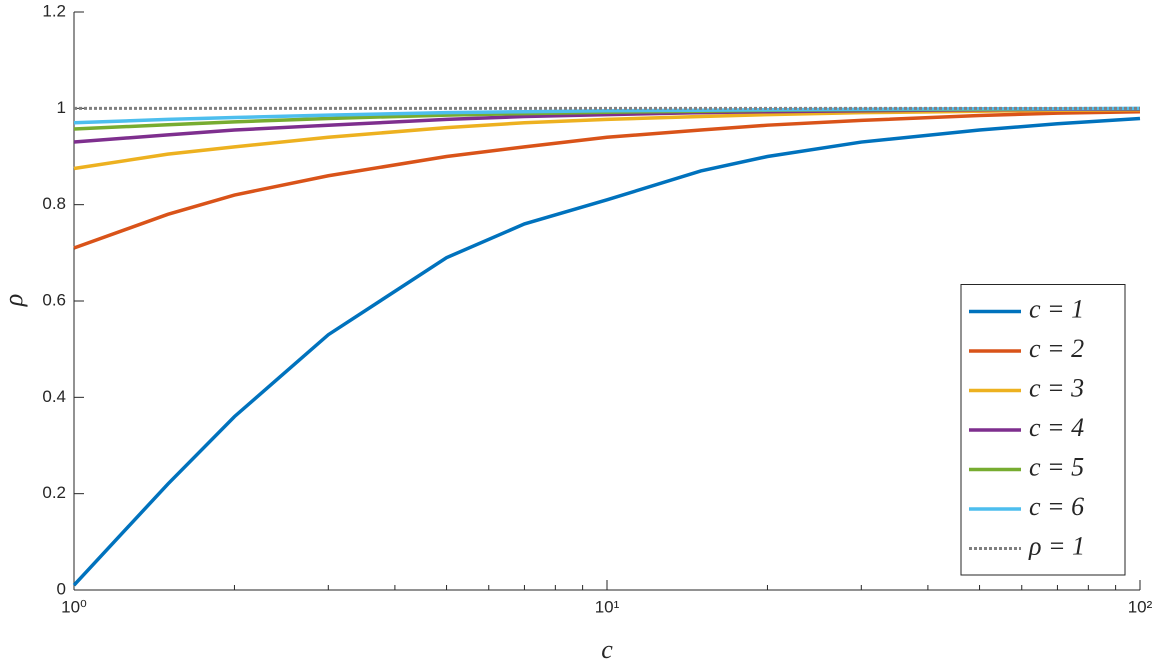  I want to click on legend-label: c = 2, so click(1056, 348).